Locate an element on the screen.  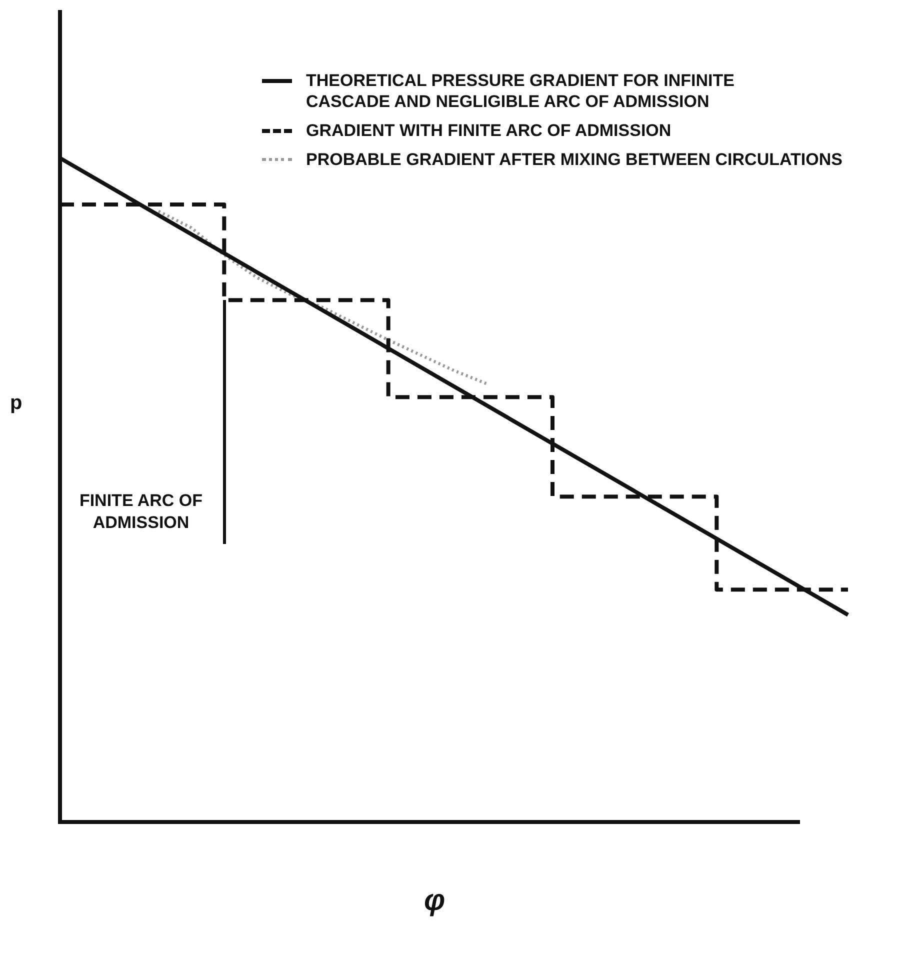
y-axis-title: p is located at coordinates (16, 403).